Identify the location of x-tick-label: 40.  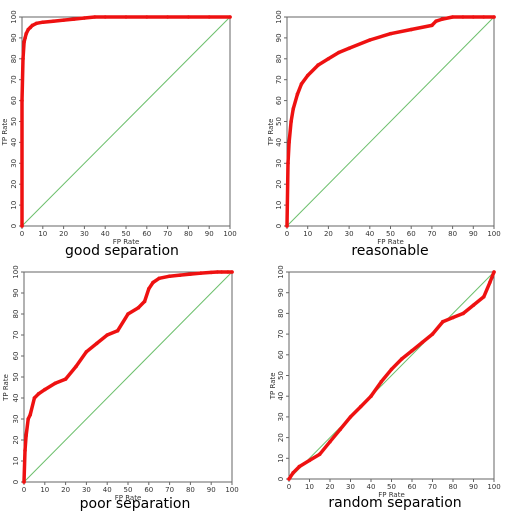
(371, 487).